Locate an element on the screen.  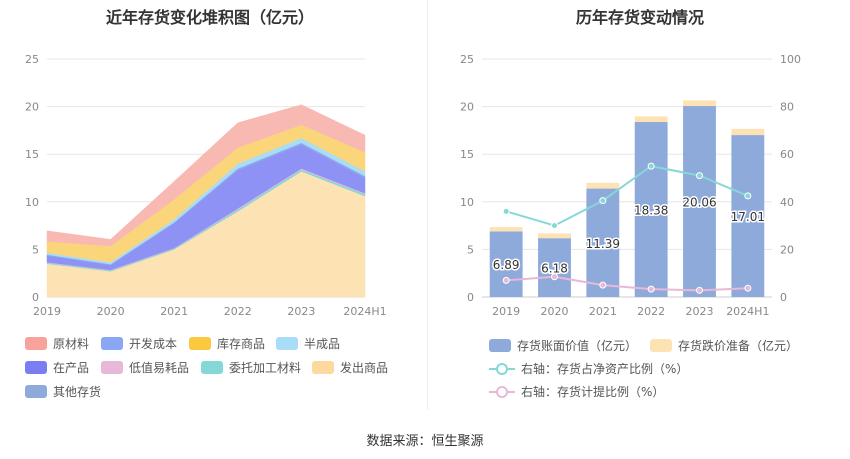
legend-label: 右轴：存货占净资产比例（%） is located at coordinates (605, 369).